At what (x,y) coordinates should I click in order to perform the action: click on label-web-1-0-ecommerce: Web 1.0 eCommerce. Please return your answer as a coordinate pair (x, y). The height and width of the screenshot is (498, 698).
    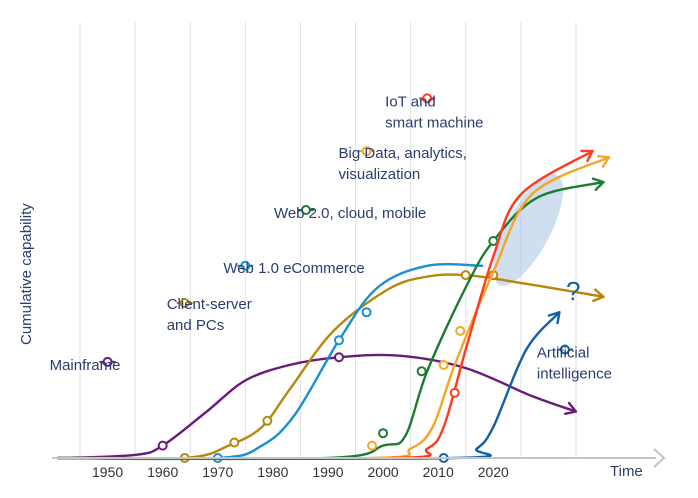
    Looking at the image, I should click on (293, 268).